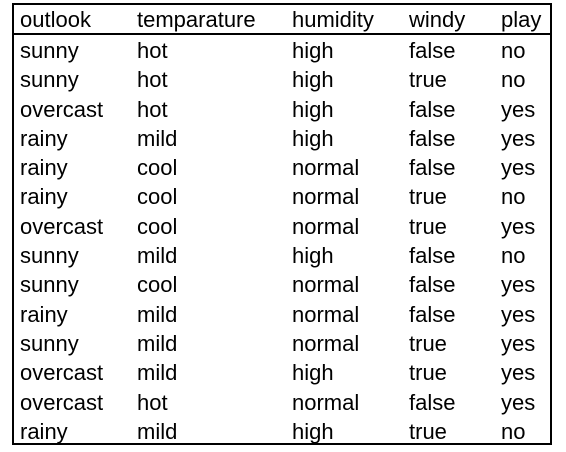 The height and width of the screenshot is (452, 566). What do you see at coordinates (282, 109) in the screenshot?
I see `table-row: overcast hot high false yes` at bounding box center [282, 109].